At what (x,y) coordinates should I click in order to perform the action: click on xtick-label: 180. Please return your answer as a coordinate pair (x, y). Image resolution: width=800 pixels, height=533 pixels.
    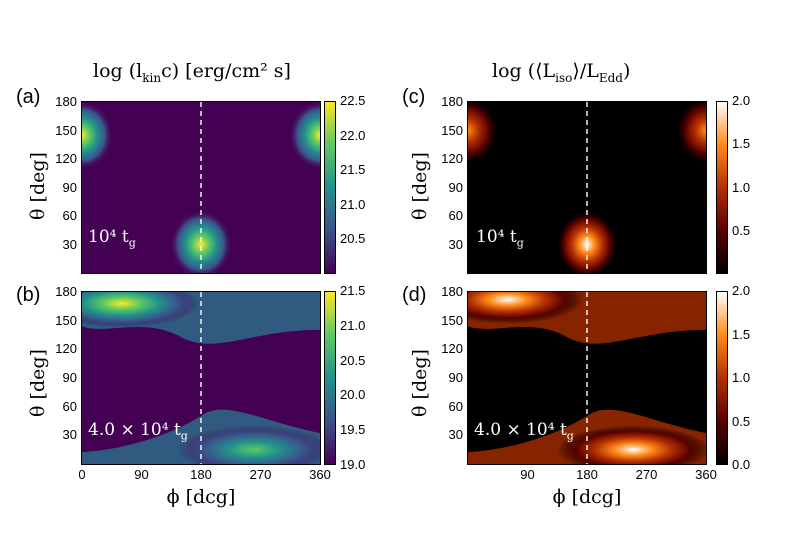
    Looking at the image, I should click on (201, 474).